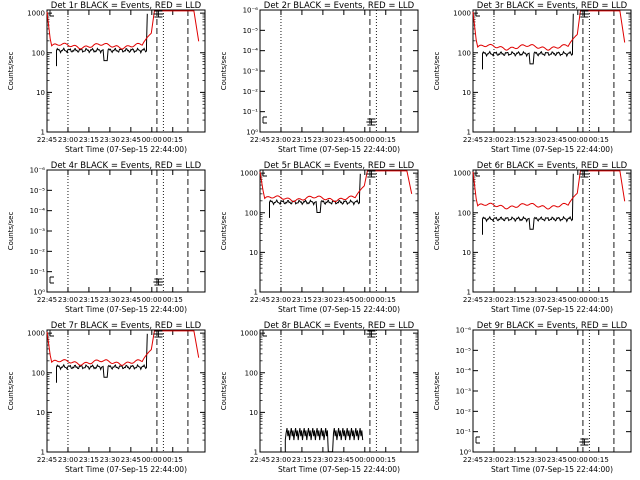 The width and height of the screenshot is (640, 480). What do you see at coordinates (339, 6) in the screenshot?
I see `chart-title: Det 2r BLACK = Events, RED = LLD` at bounding box center [339, 6].